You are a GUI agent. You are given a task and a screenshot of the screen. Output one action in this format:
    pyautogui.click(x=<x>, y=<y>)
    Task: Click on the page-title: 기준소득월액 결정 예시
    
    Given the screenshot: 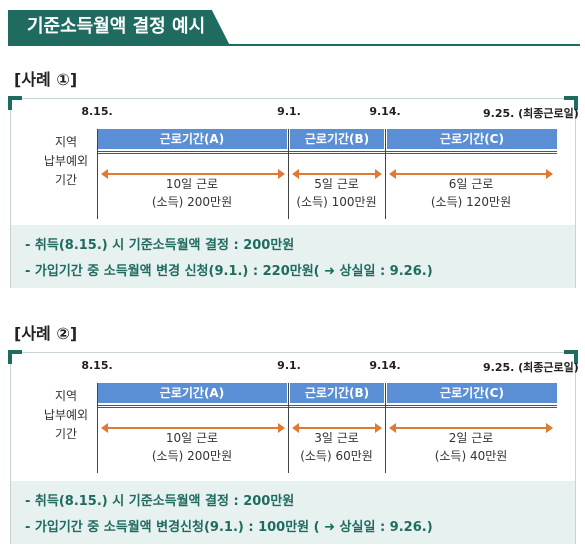 What is the action you would take?
    pyautogui.click(x=121, y=27)
    